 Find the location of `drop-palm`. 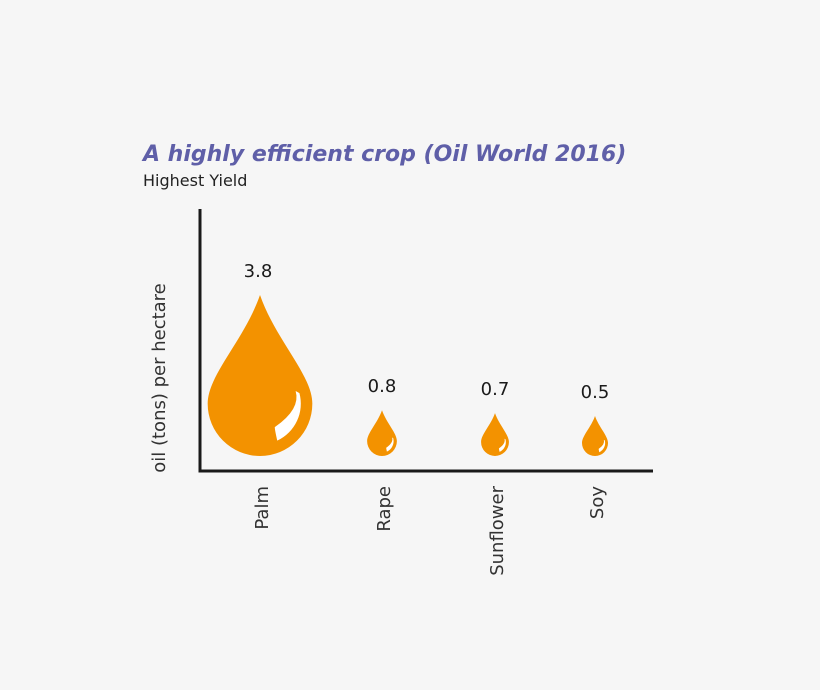

drop-palm is located at coordinates (260, 375).